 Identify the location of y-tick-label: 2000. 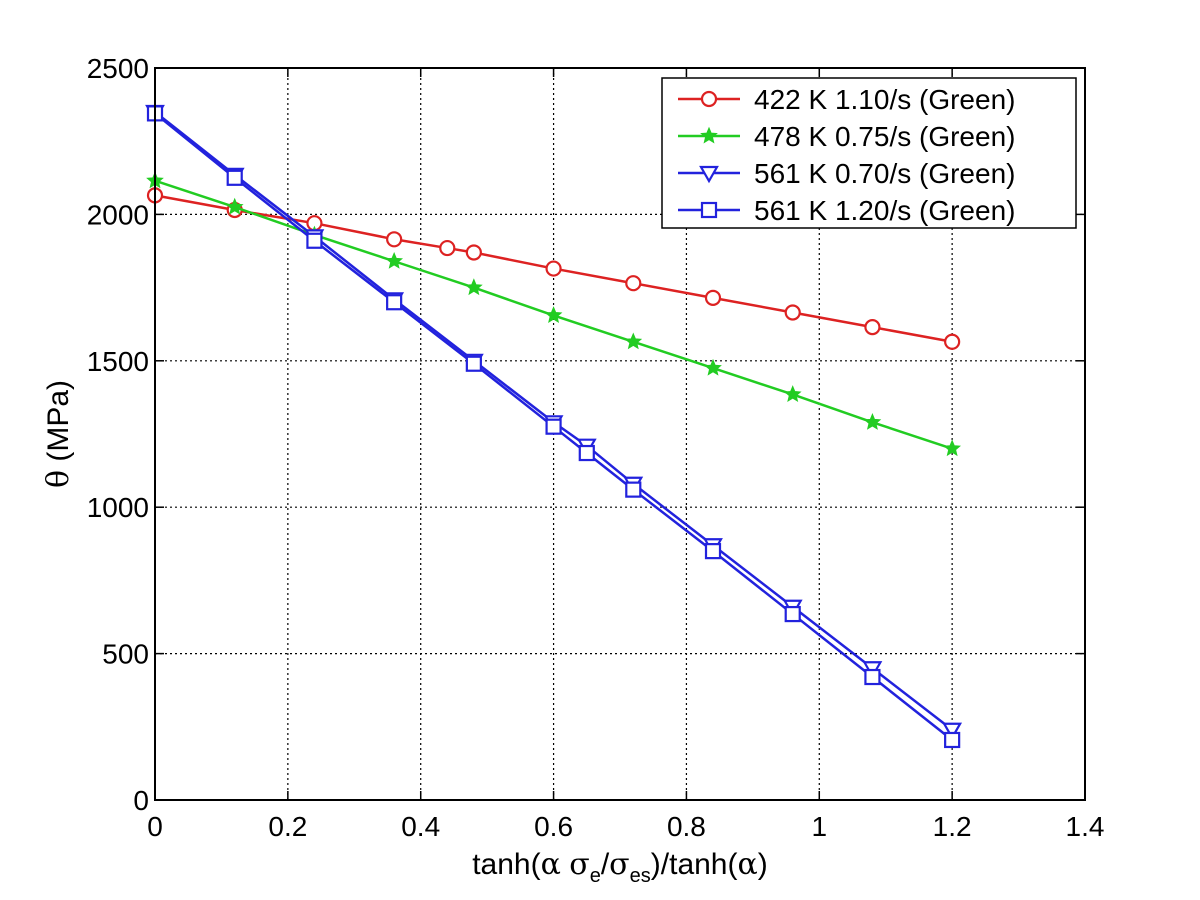
(118, 214).